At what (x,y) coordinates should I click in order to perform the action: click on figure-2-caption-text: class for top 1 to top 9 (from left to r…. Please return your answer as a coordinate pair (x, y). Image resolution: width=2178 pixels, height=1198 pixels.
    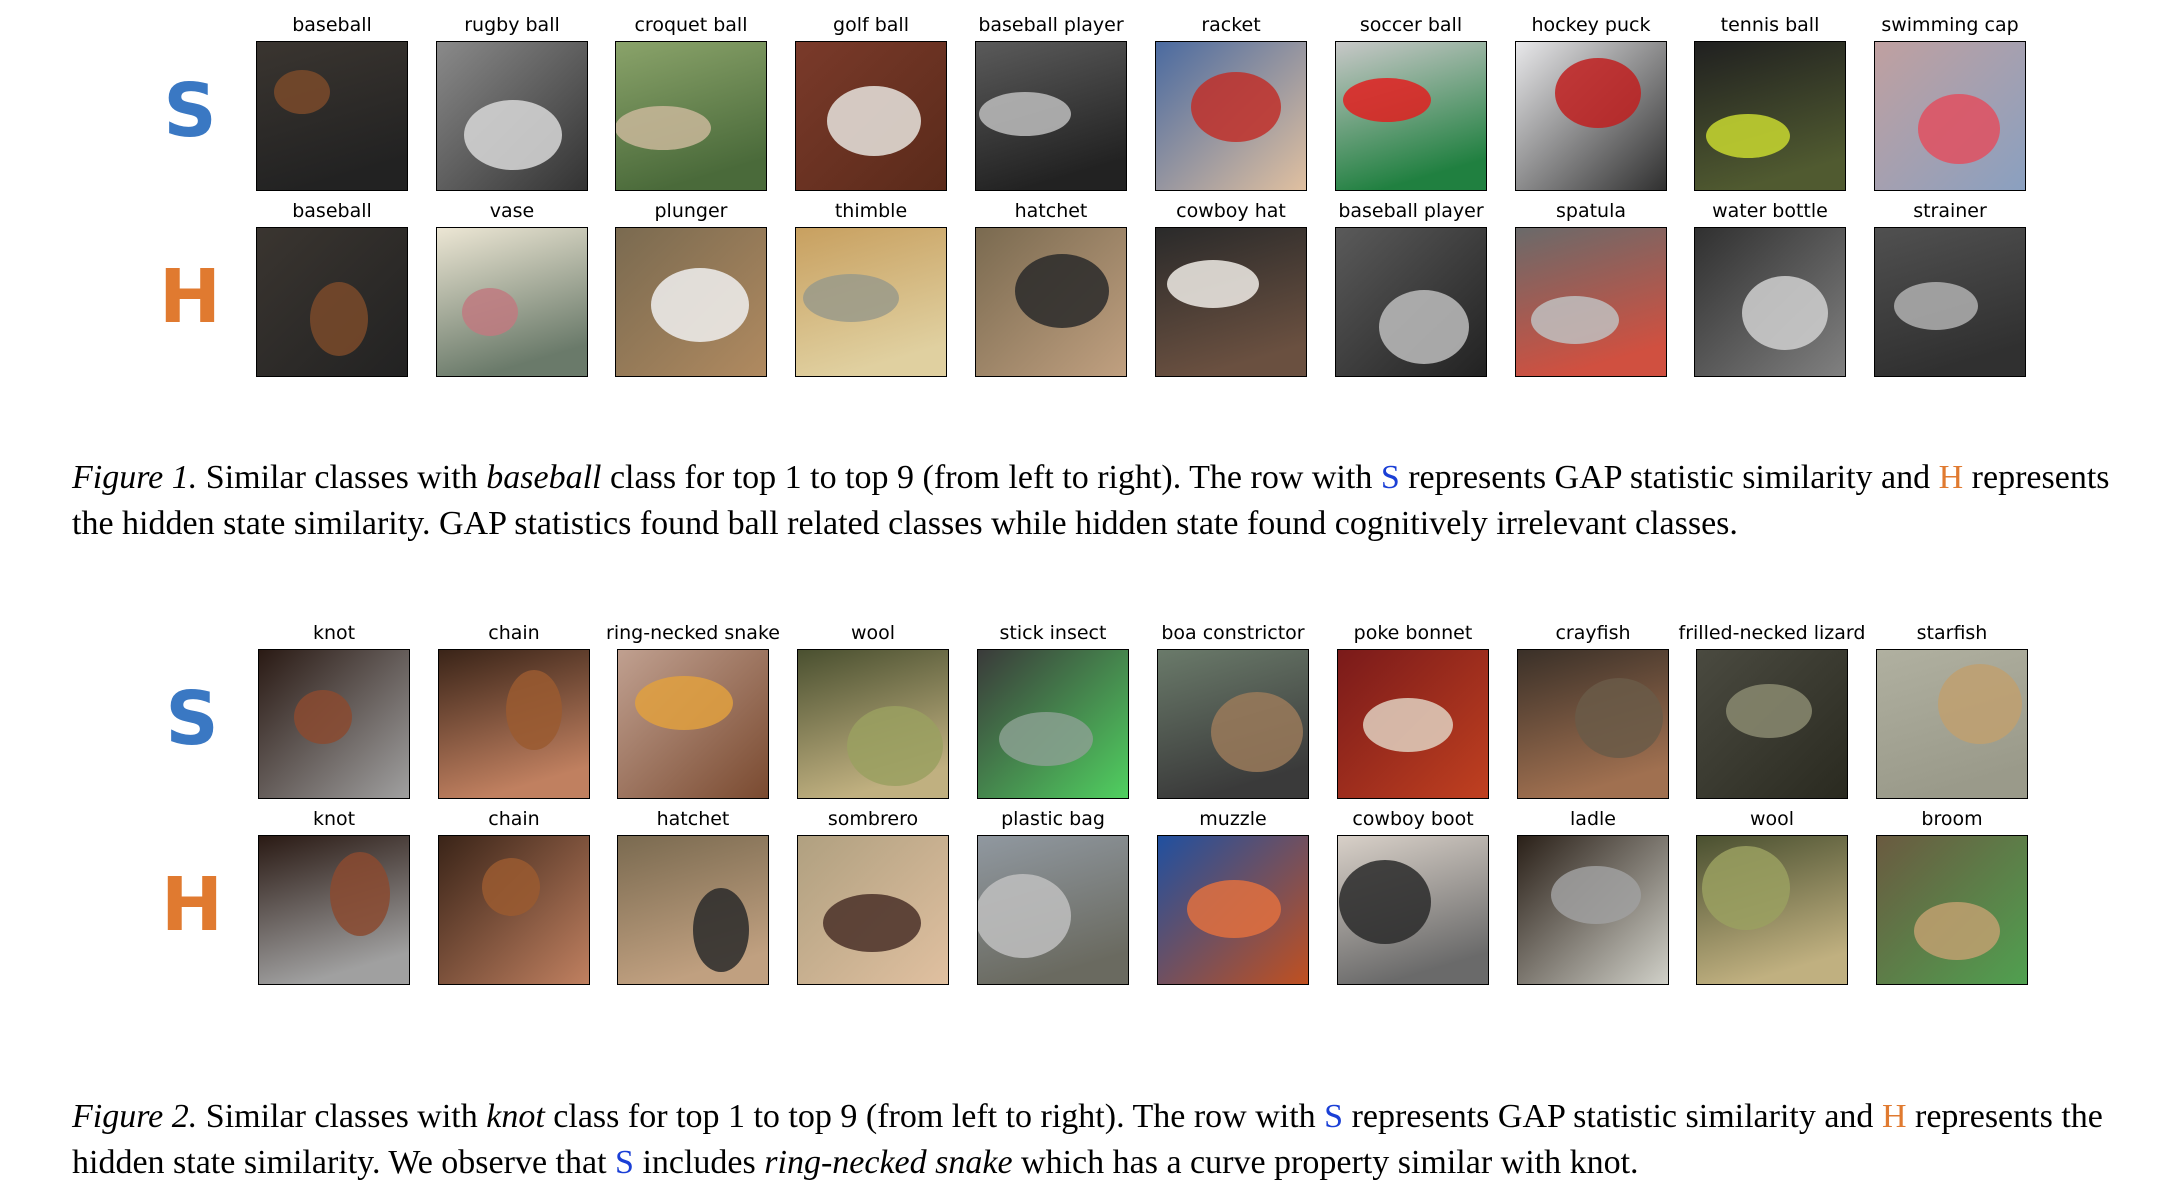
    Looking at the image, I should click on (934, 1116).